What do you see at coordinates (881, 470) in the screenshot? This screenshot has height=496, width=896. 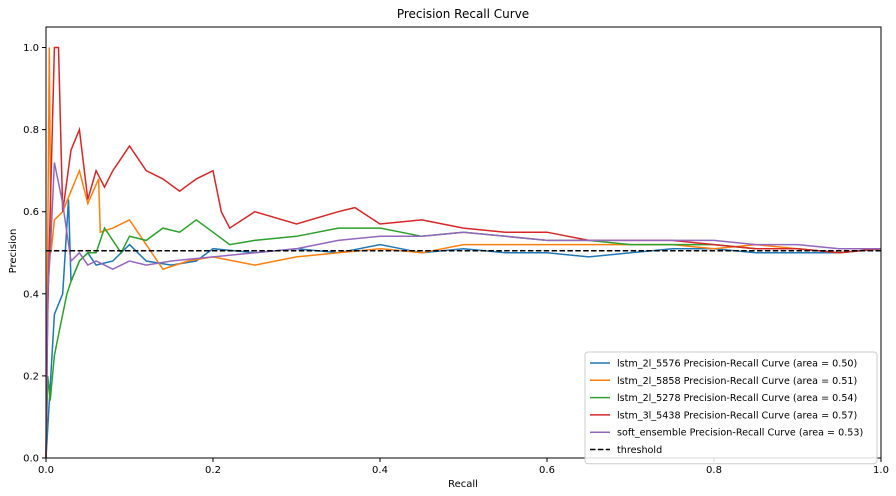 I see `x-tick-label: 1.0` at bounding box center [881, 470].